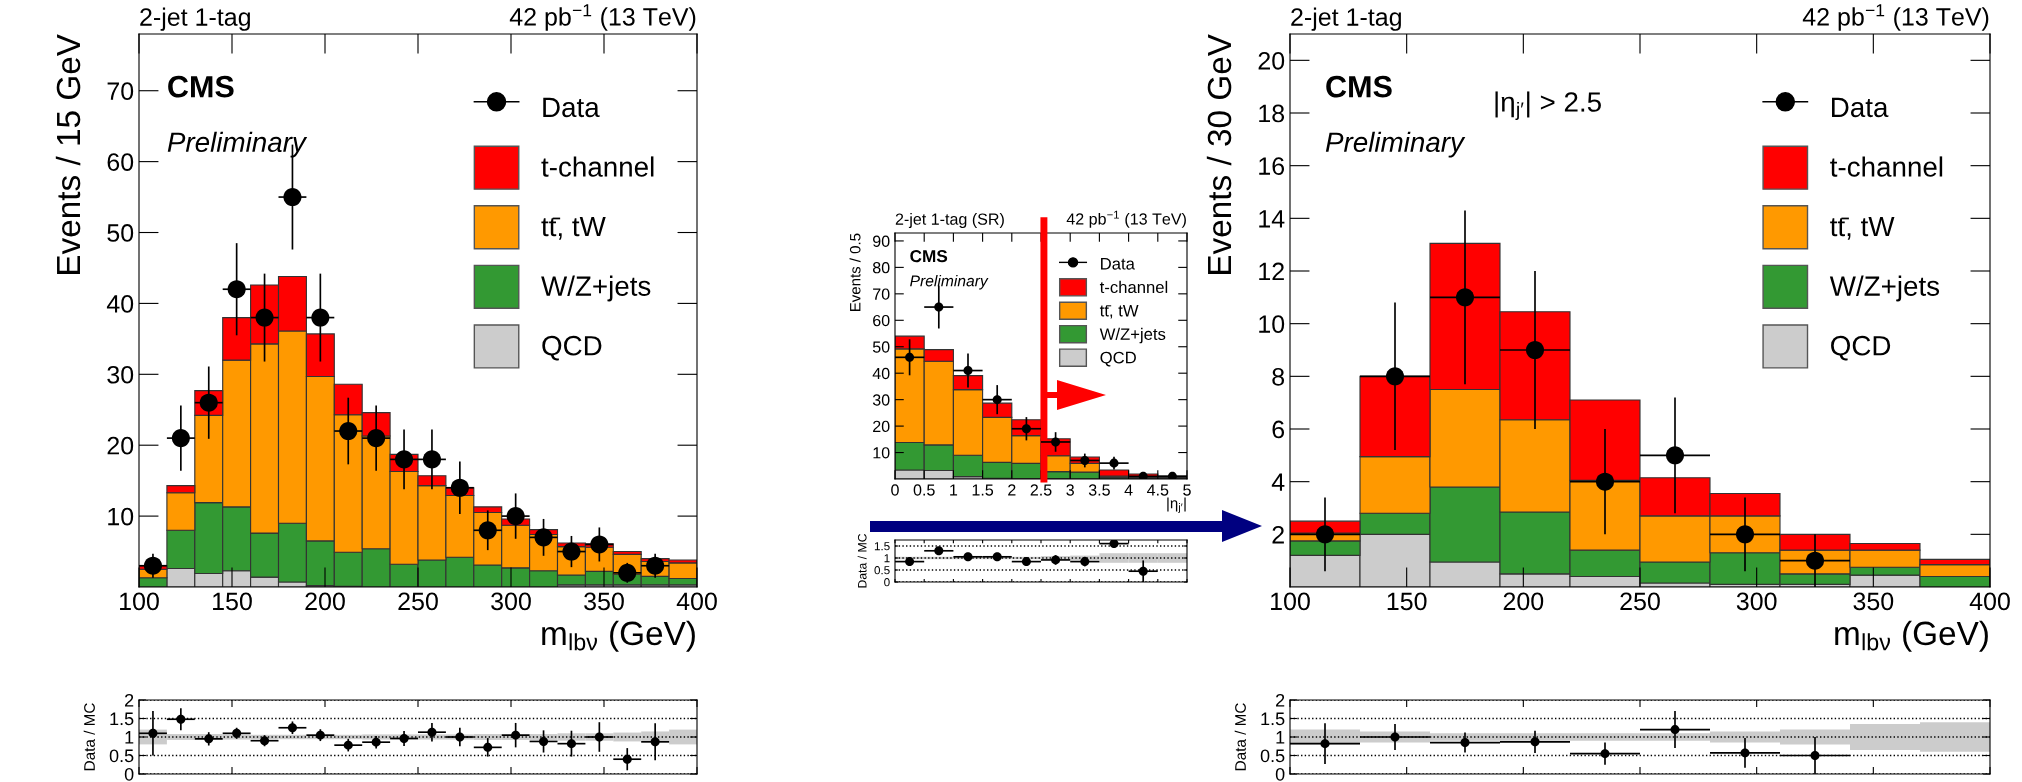 The image size is (2022, 782). What do you see at coordinates (1278, 429) in the screenshot?
I see `y-tick-label: 6` at bounding box center [1278, 429].